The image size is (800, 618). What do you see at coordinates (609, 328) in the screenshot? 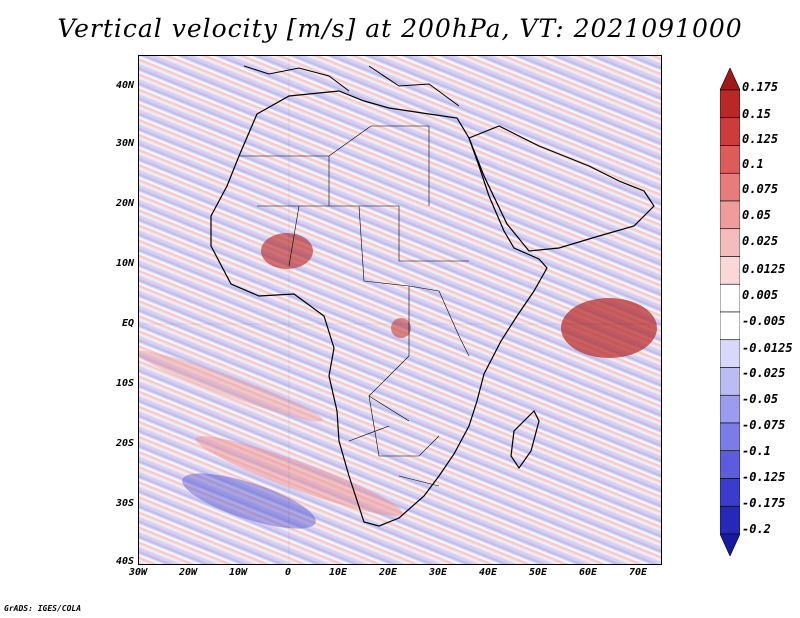
I see `field-updraft-arabian-sea` at bounding box center [609, 328].